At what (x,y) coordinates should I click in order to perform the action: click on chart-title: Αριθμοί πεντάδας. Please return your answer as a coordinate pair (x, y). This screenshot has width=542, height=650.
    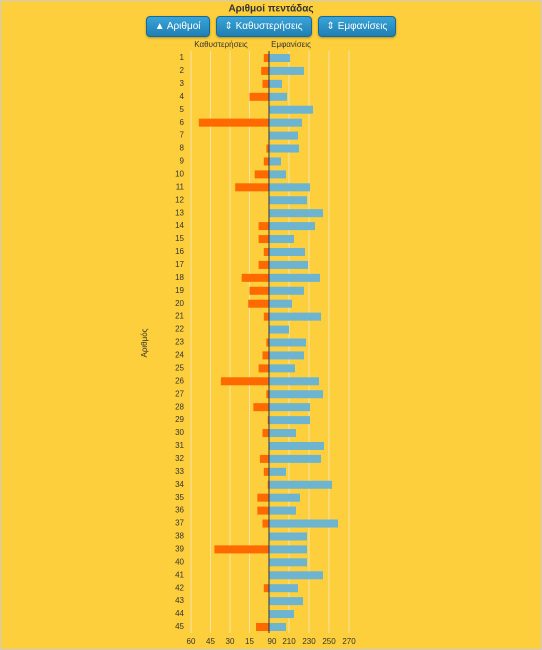
    Looking at the image, I should click on (270, 9).